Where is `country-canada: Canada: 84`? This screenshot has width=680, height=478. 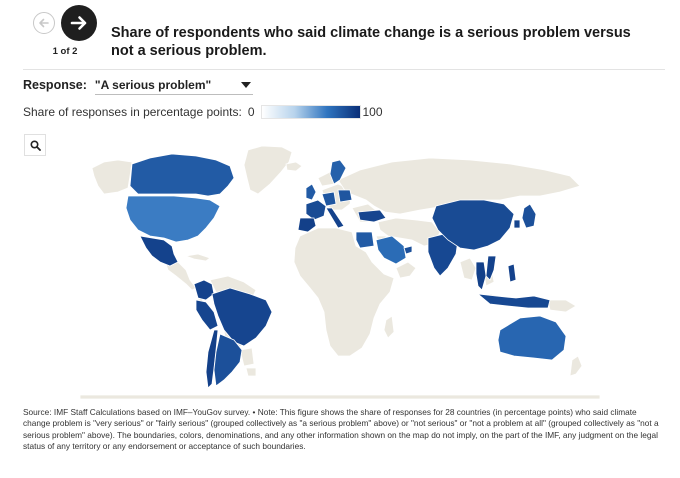 country-canada: Canada: 84 is located at coordinates (182, 175).